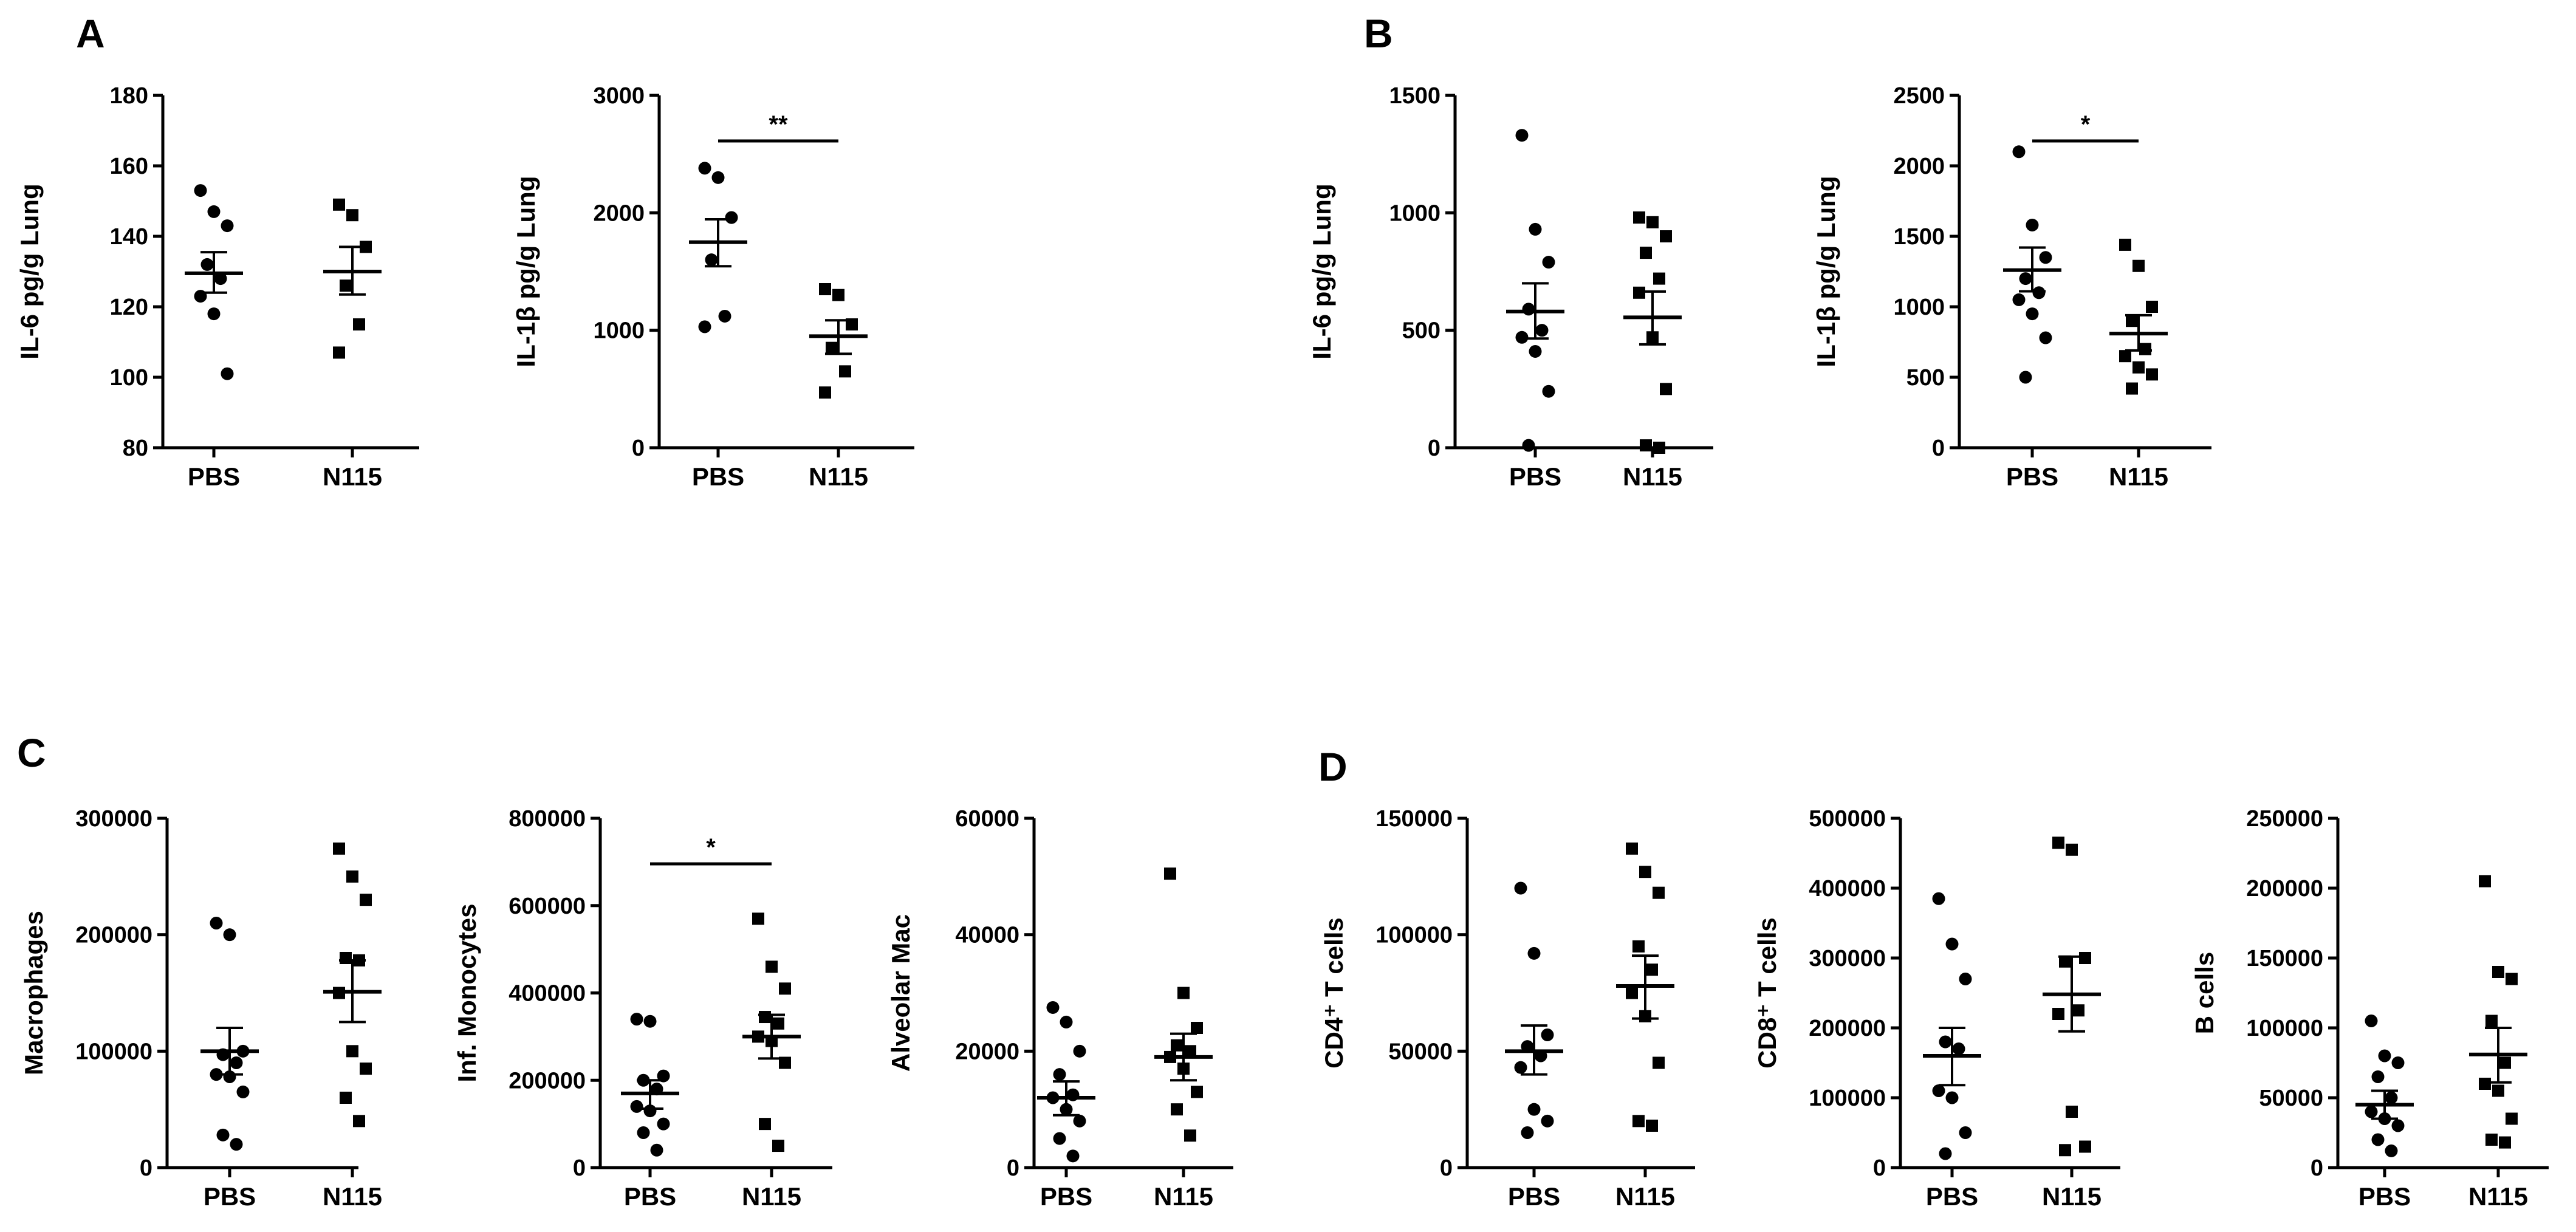 The width and height of the screenshot is (2576, 1232). I want to click on y-tick-label: 3000, so click(619, 96).